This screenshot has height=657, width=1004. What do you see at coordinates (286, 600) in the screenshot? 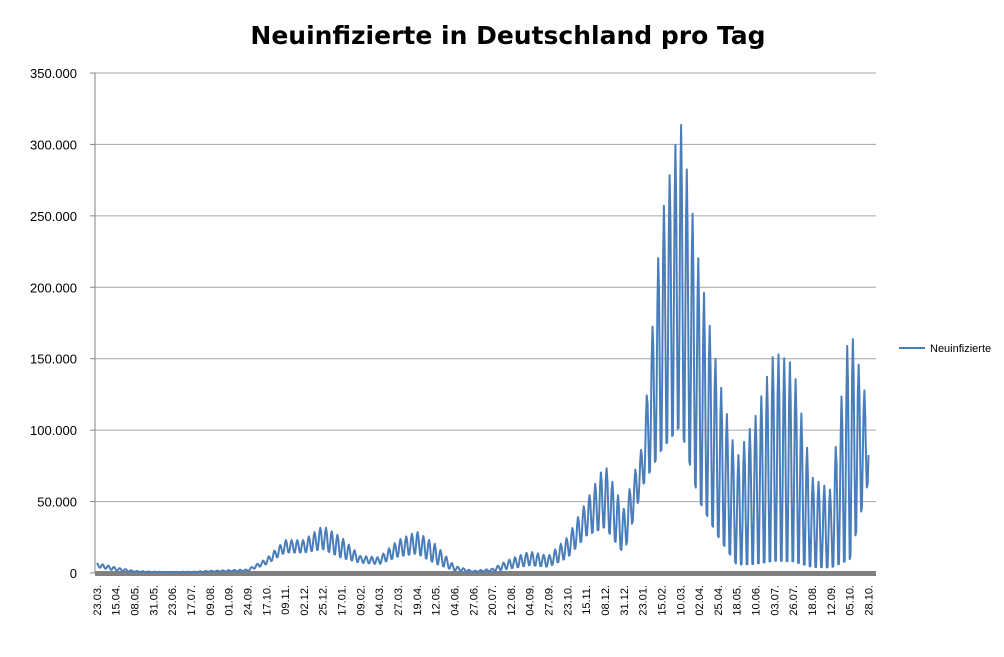
I see `x-tick-label: 09.11.` at bounding box center [286, 600].